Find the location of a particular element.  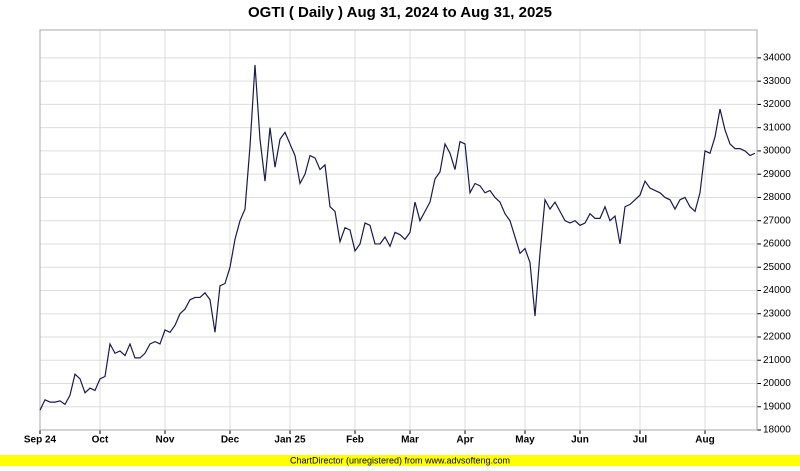

footer-bar is located at coordinates (400, 460).